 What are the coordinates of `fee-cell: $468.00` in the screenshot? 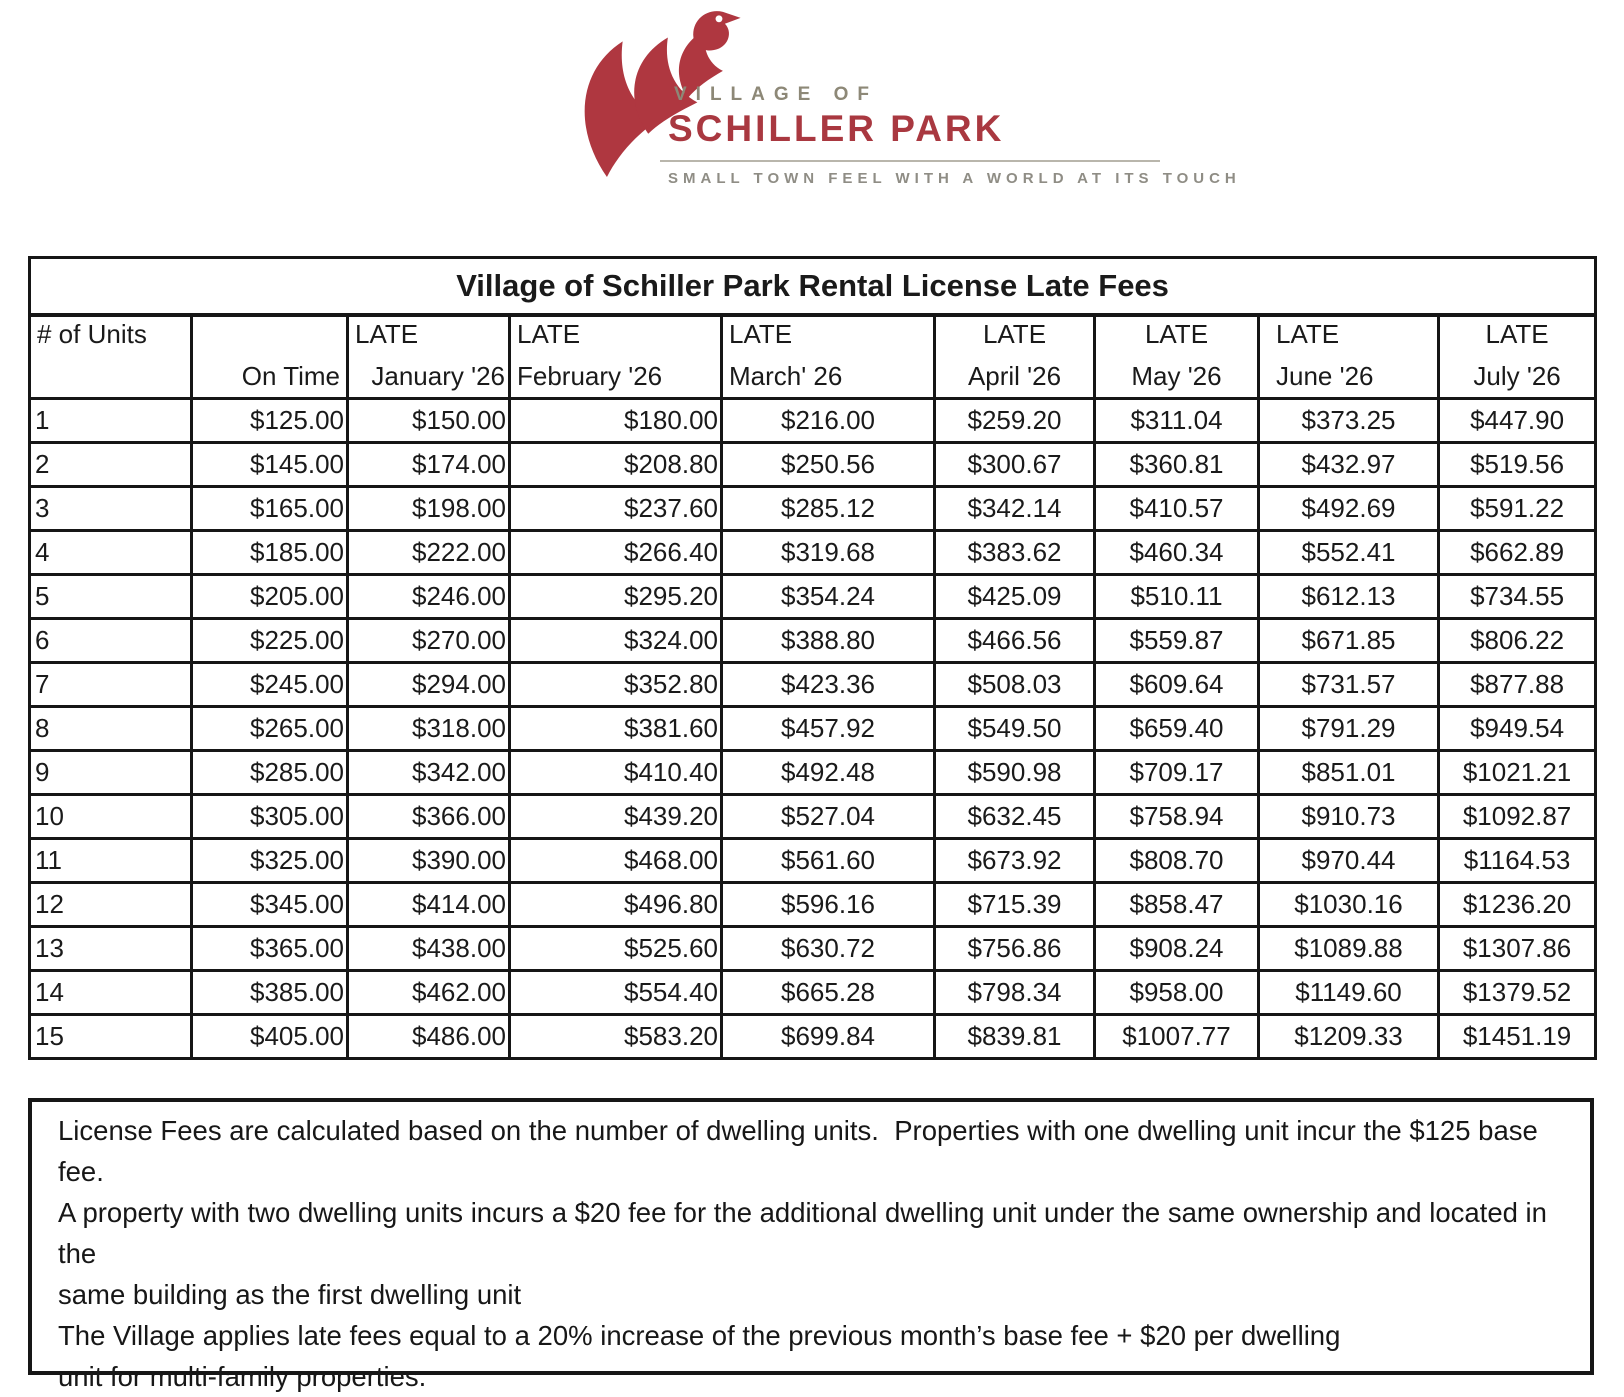 It's located at (615, 860).